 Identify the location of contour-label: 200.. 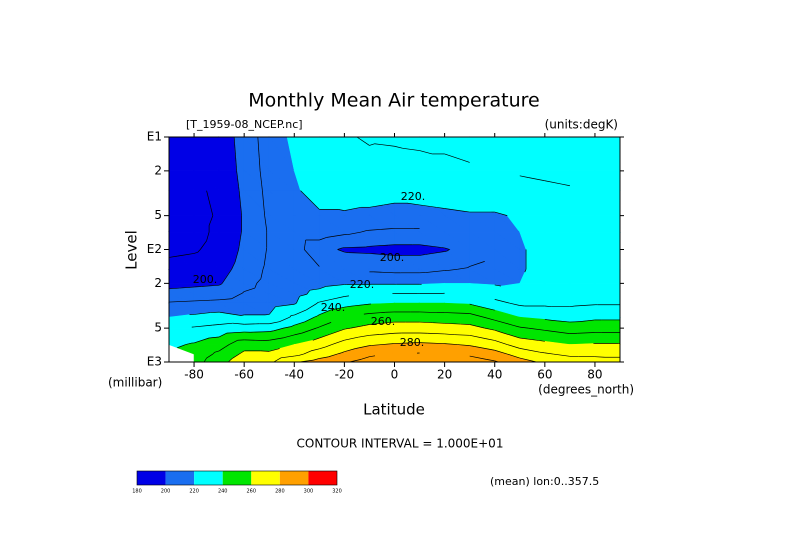
(205, 279).